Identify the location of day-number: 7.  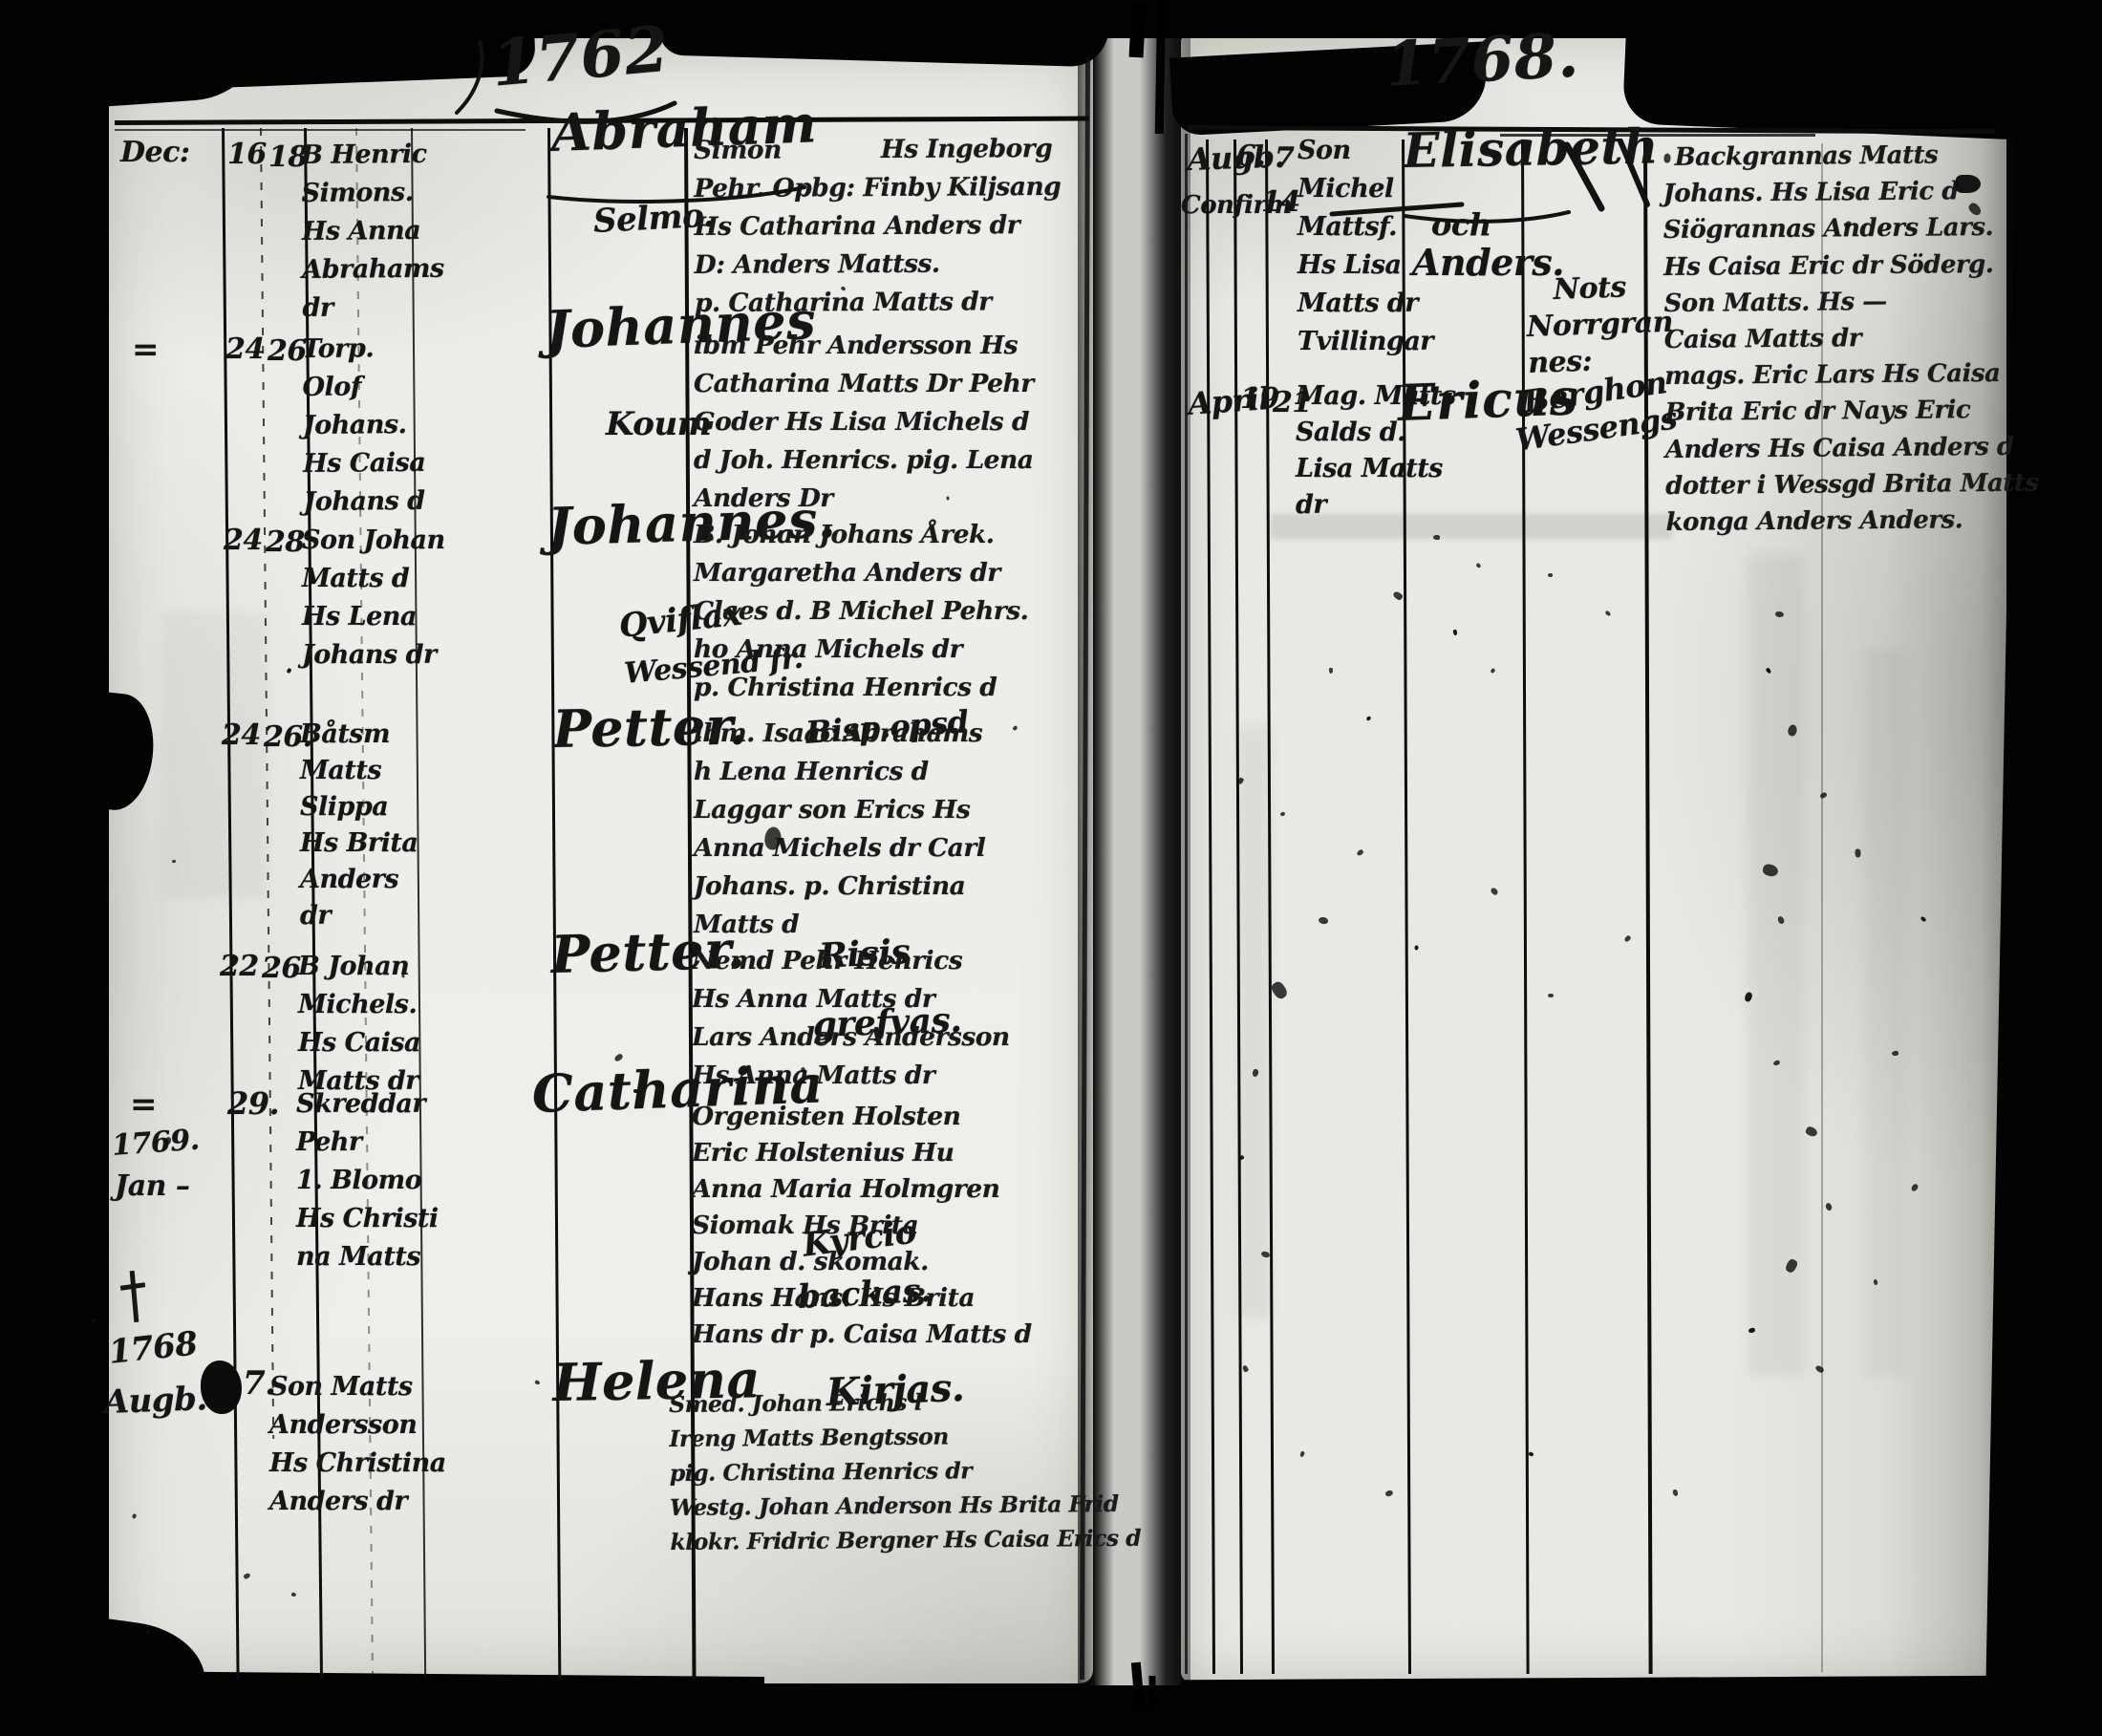
(1285, 158).